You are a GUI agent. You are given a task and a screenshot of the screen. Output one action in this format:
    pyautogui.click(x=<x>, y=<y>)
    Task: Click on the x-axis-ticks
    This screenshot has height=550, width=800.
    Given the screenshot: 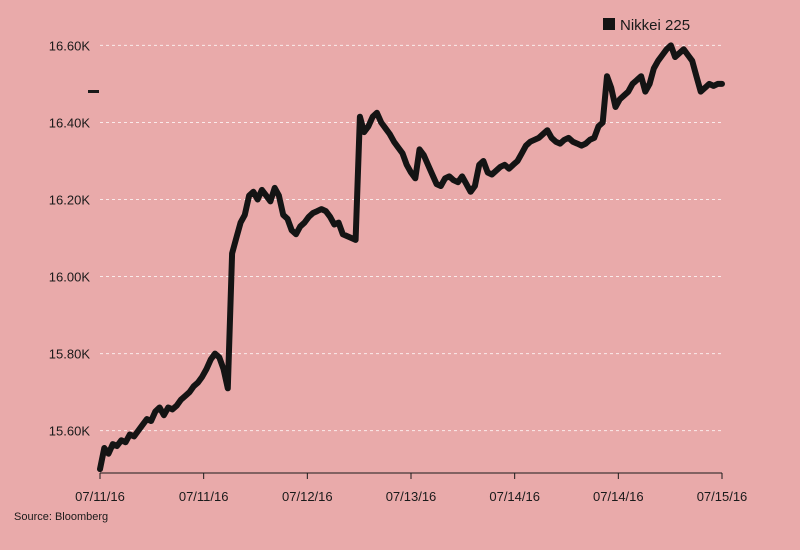 What is the action you would take?
    pyautogui.click(x=411, y=476)
    